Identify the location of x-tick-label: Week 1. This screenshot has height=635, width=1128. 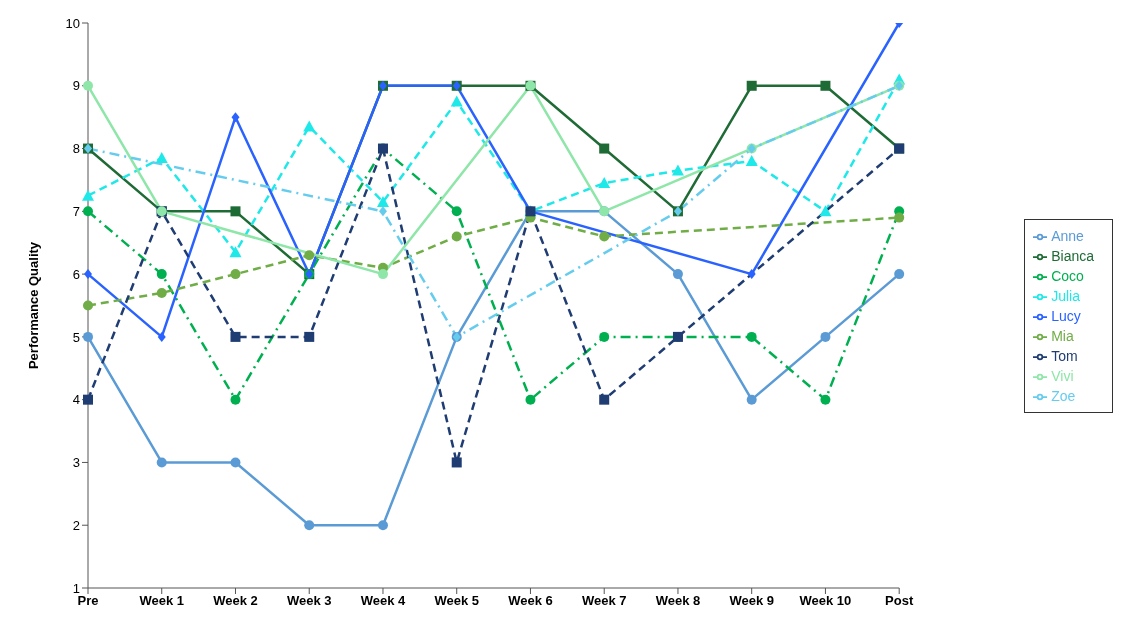
(162, 601).